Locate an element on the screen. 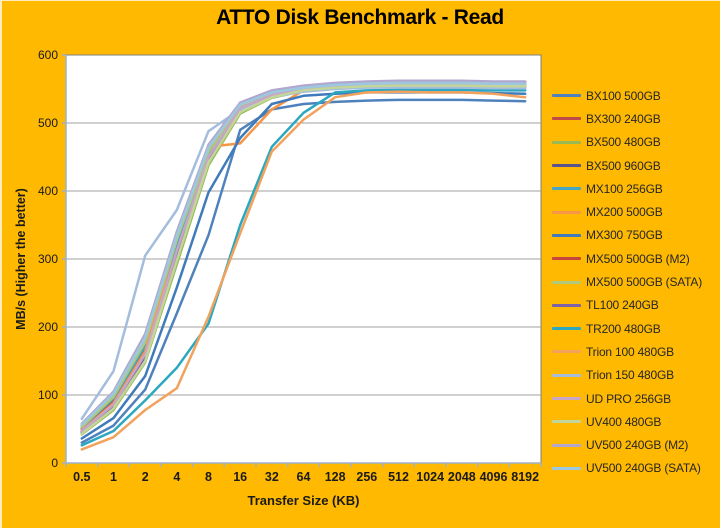 This screenshot has width=720, height=528. legend-label-13: UD PRO 256GB is located at coordinates (628, 398).